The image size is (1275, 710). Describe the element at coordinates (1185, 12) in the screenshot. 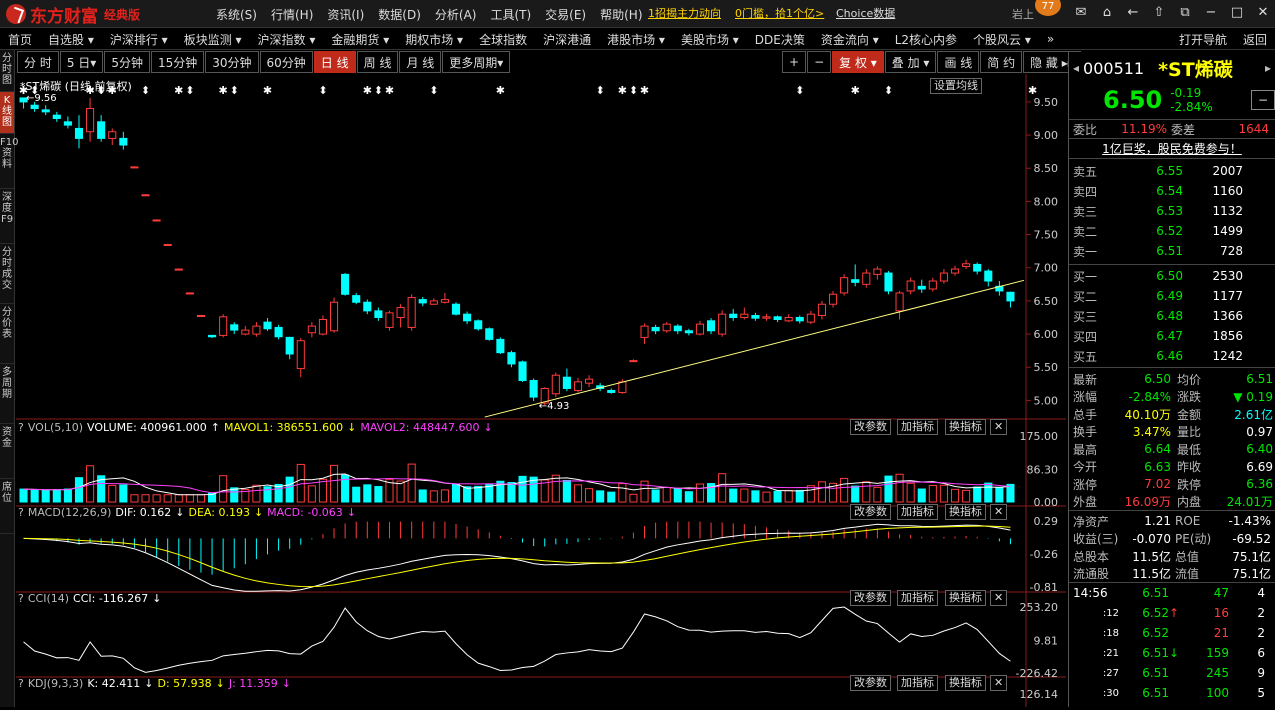

I see `restore-icon: ⧉` at that location.